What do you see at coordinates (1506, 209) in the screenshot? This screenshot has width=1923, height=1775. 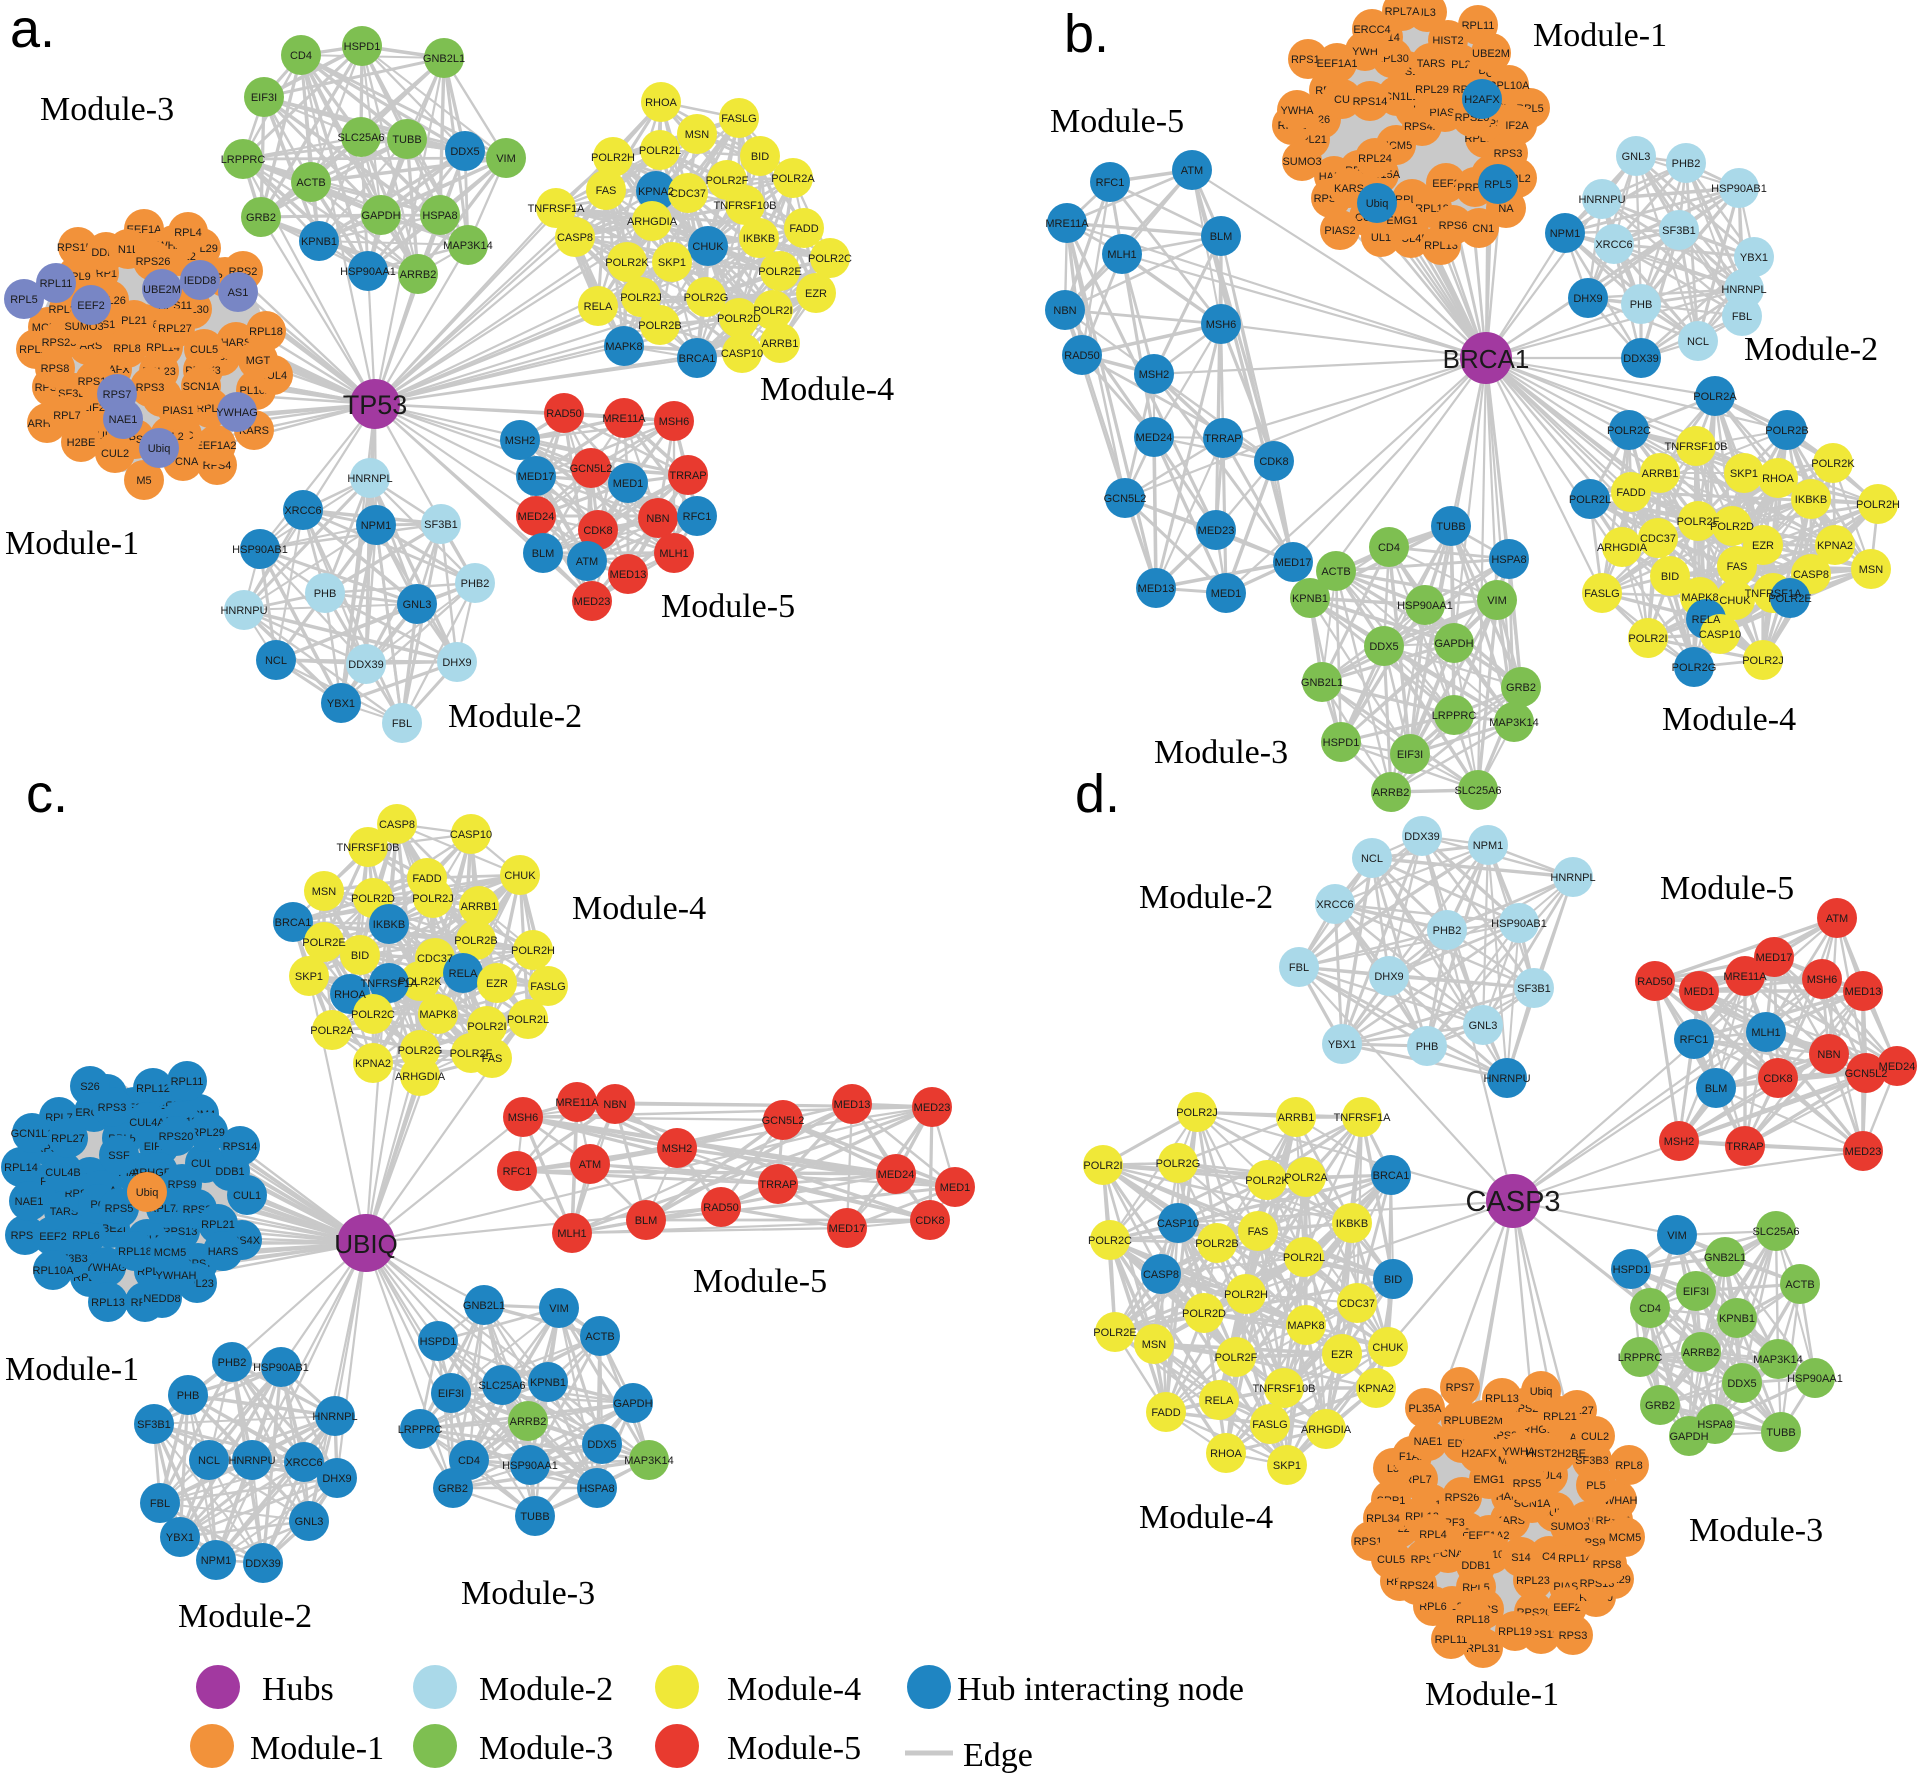 I see `svg-text: NA` at bounding box center [1506, 209].